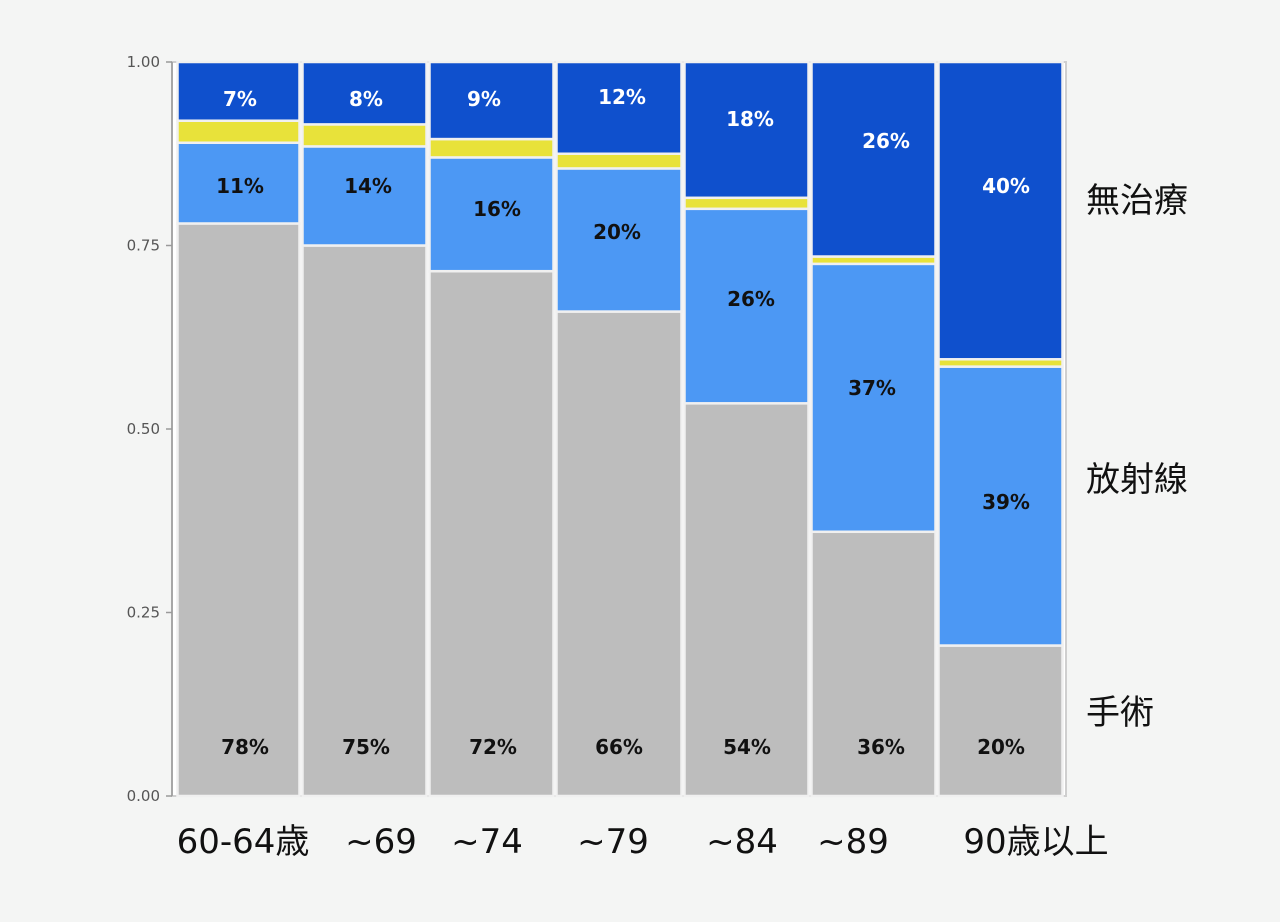 The width and height of the screenshot is (1280, 922). I want to click on data-label: 14%, so click(368, 186).